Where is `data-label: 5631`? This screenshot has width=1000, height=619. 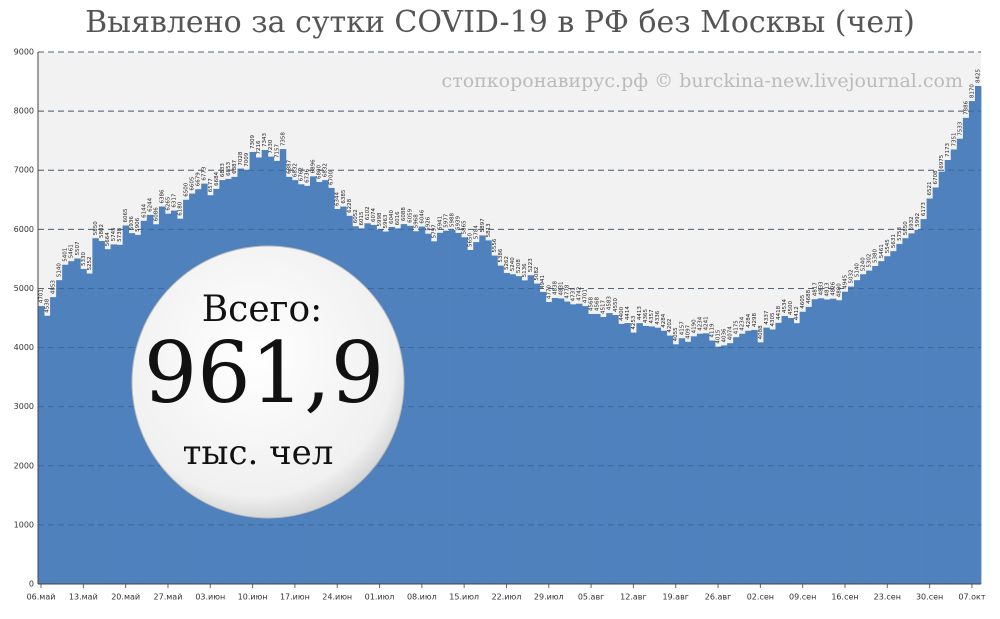 data-label: 5631 is located at coordinates (894, 241).